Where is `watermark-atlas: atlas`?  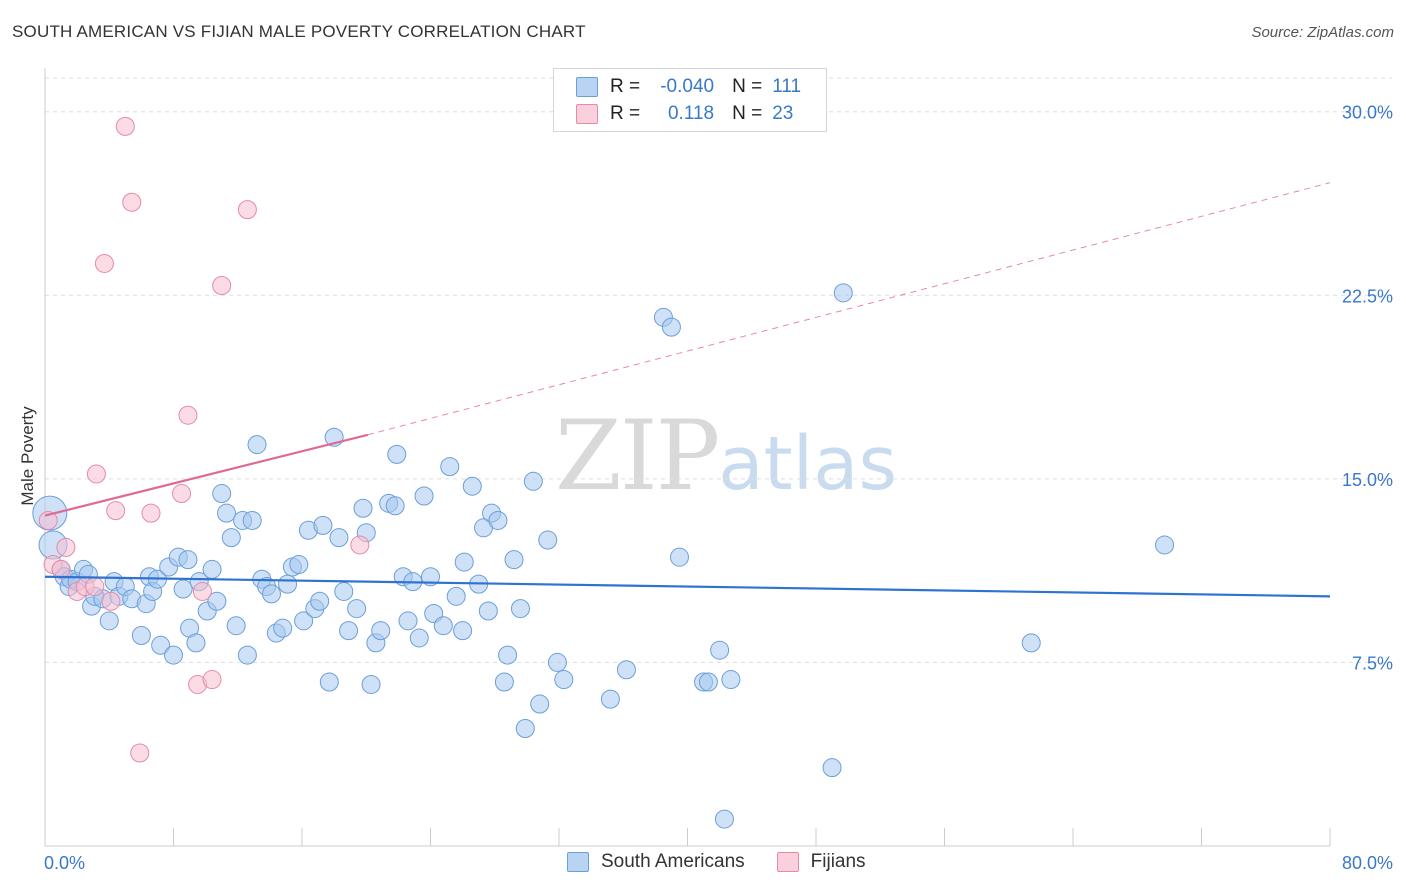 watermark-atlas: atlas is located at coordinates (808, 464).